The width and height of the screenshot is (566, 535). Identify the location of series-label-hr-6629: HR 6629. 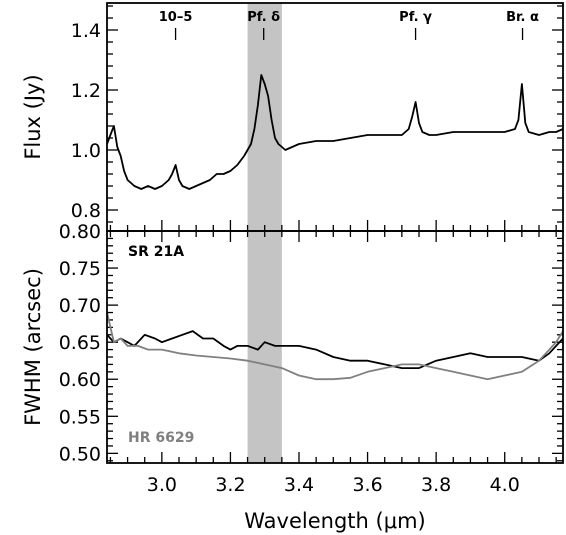
(161, 438).